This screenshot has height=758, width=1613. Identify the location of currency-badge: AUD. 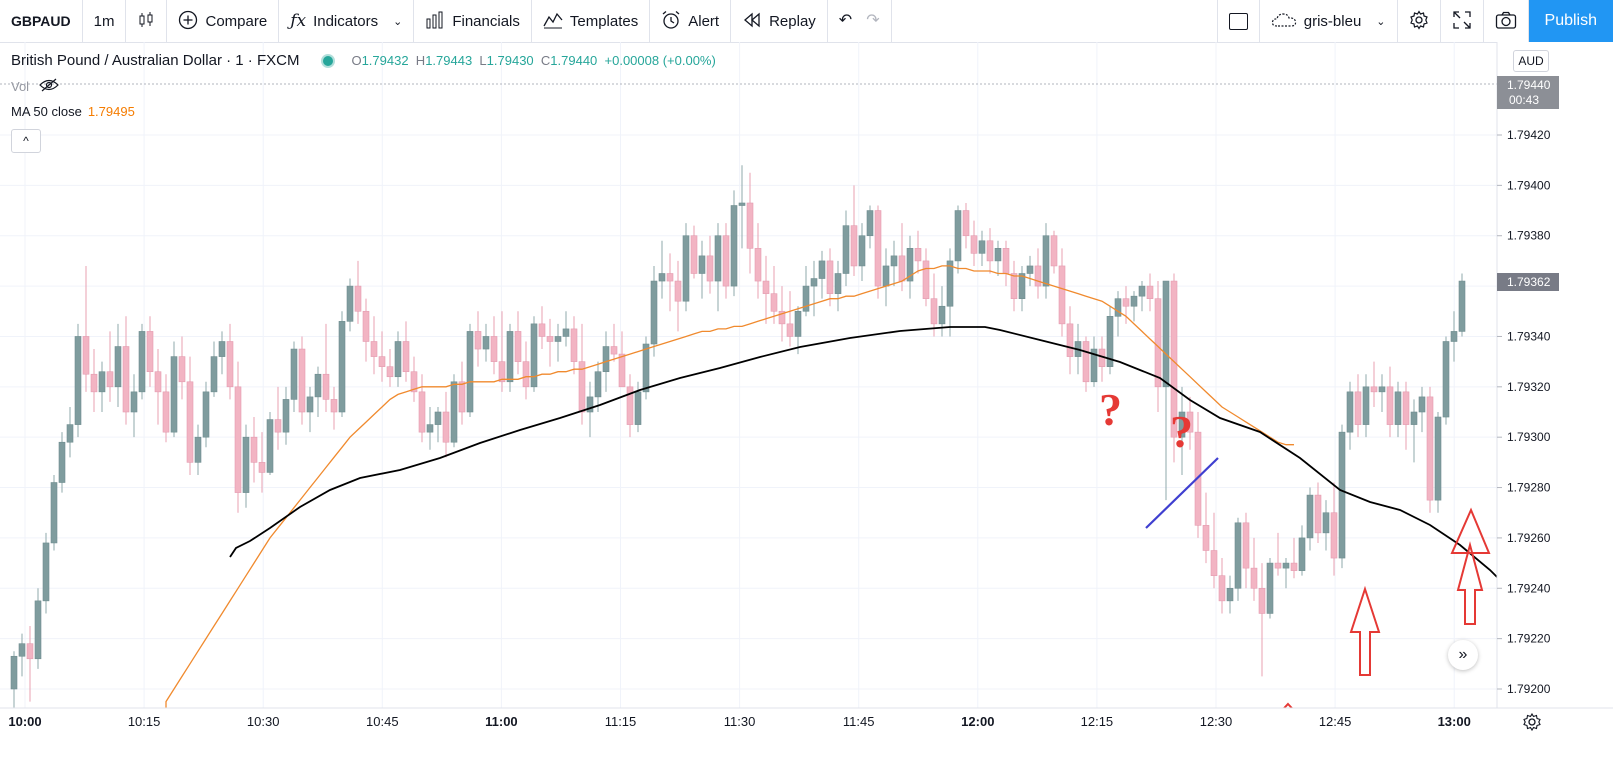
(1531, 61).